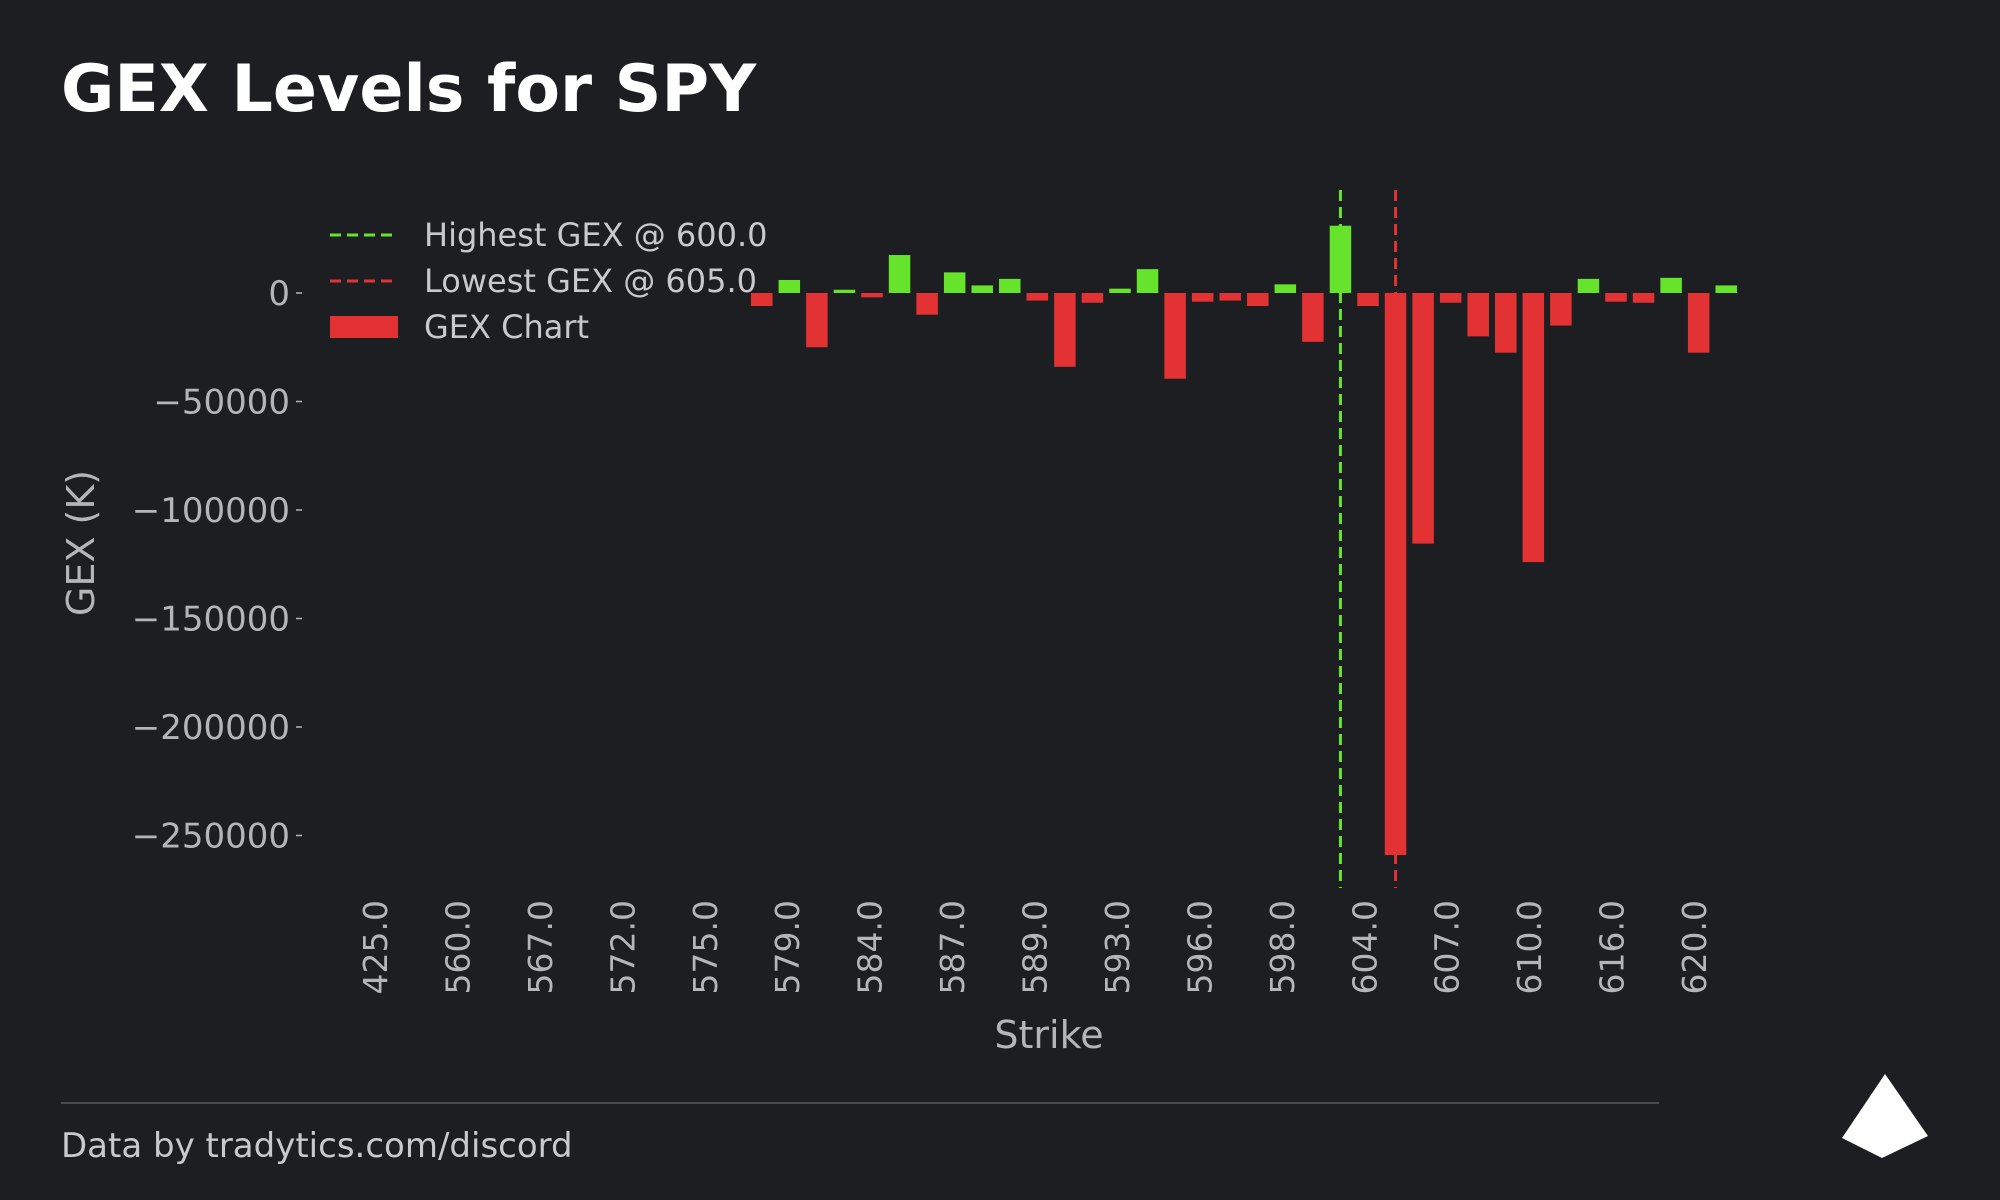 This screenshot has height=1200, width=2000. I want to click on y-axis-label: GEX (K), so click(81, 543).